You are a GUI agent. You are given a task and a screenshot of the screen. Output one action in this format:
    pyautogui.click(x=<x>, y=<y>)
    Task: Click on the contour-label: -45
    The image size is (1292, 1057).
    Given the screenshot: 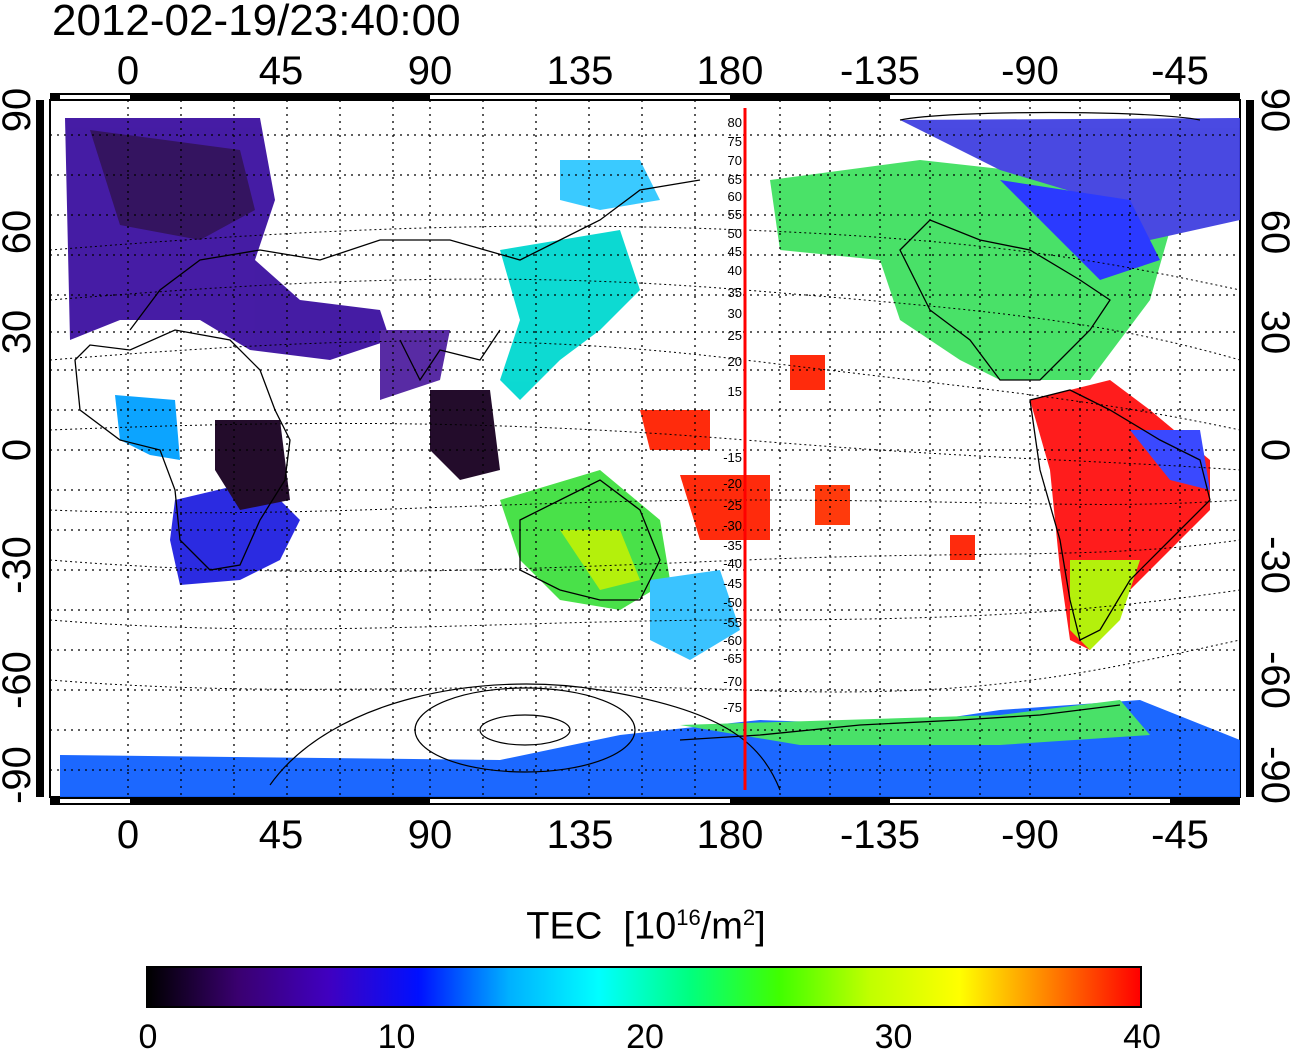 What is the action you would take?
    pyautogui.click(x=732, y=583)
    